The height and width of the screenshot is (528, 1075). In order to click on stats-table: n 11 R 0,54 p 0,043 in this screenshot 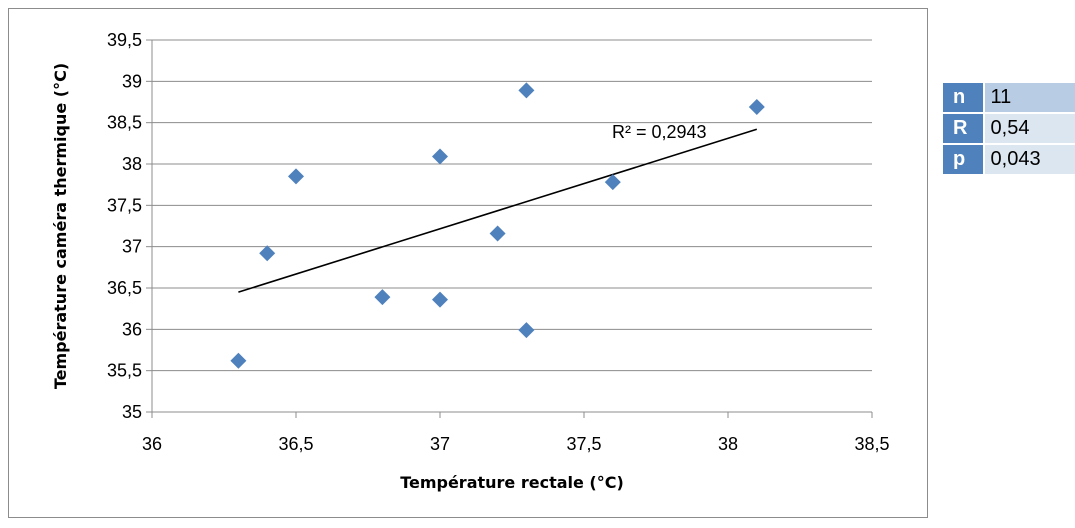, I will do `click(1009, 128)`.